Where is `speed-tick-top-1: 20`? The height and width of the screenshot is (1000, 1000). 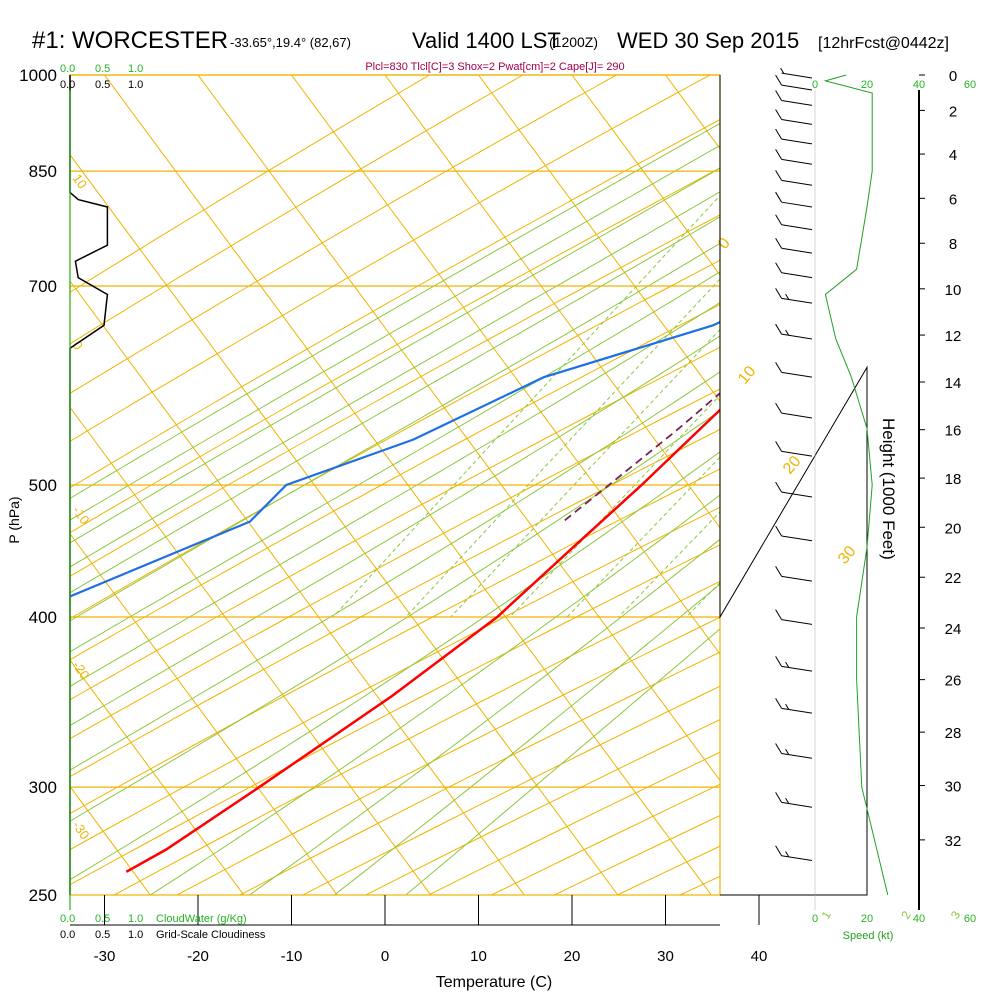
speed-tick-top-1: 20 is located at coordinates (867, 85).